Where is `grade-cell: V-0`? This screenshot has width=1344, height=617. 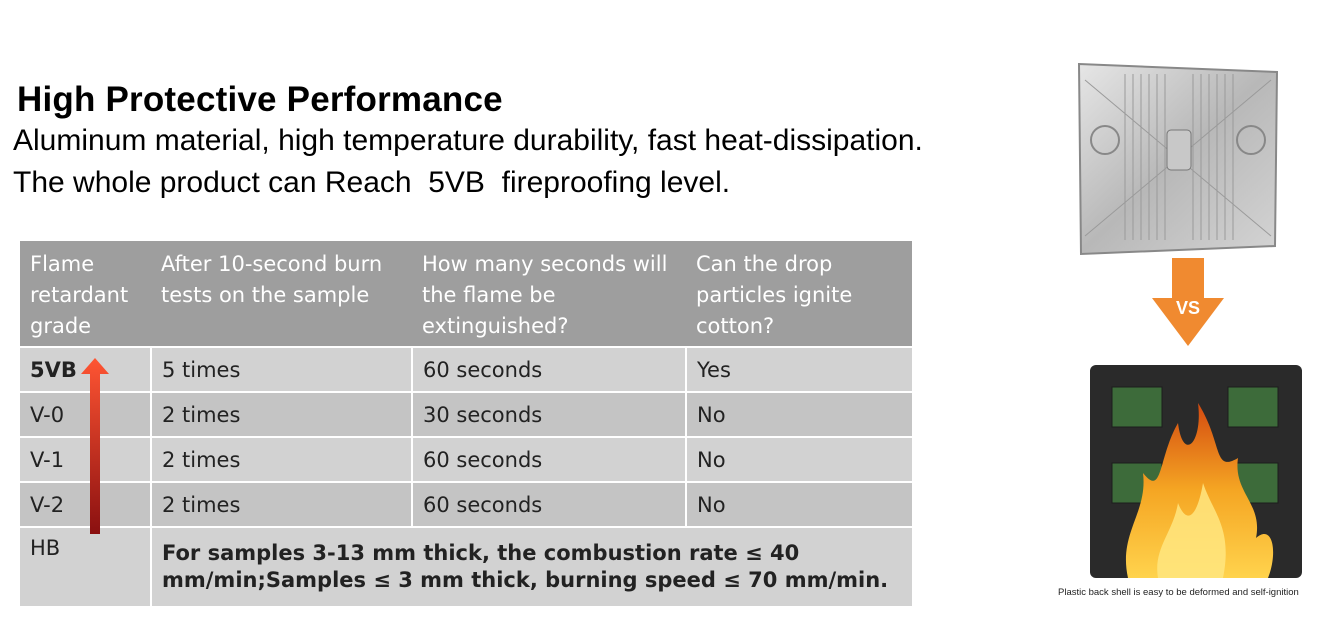 grade-cell: V-0 is located at coordinates (86, 414).